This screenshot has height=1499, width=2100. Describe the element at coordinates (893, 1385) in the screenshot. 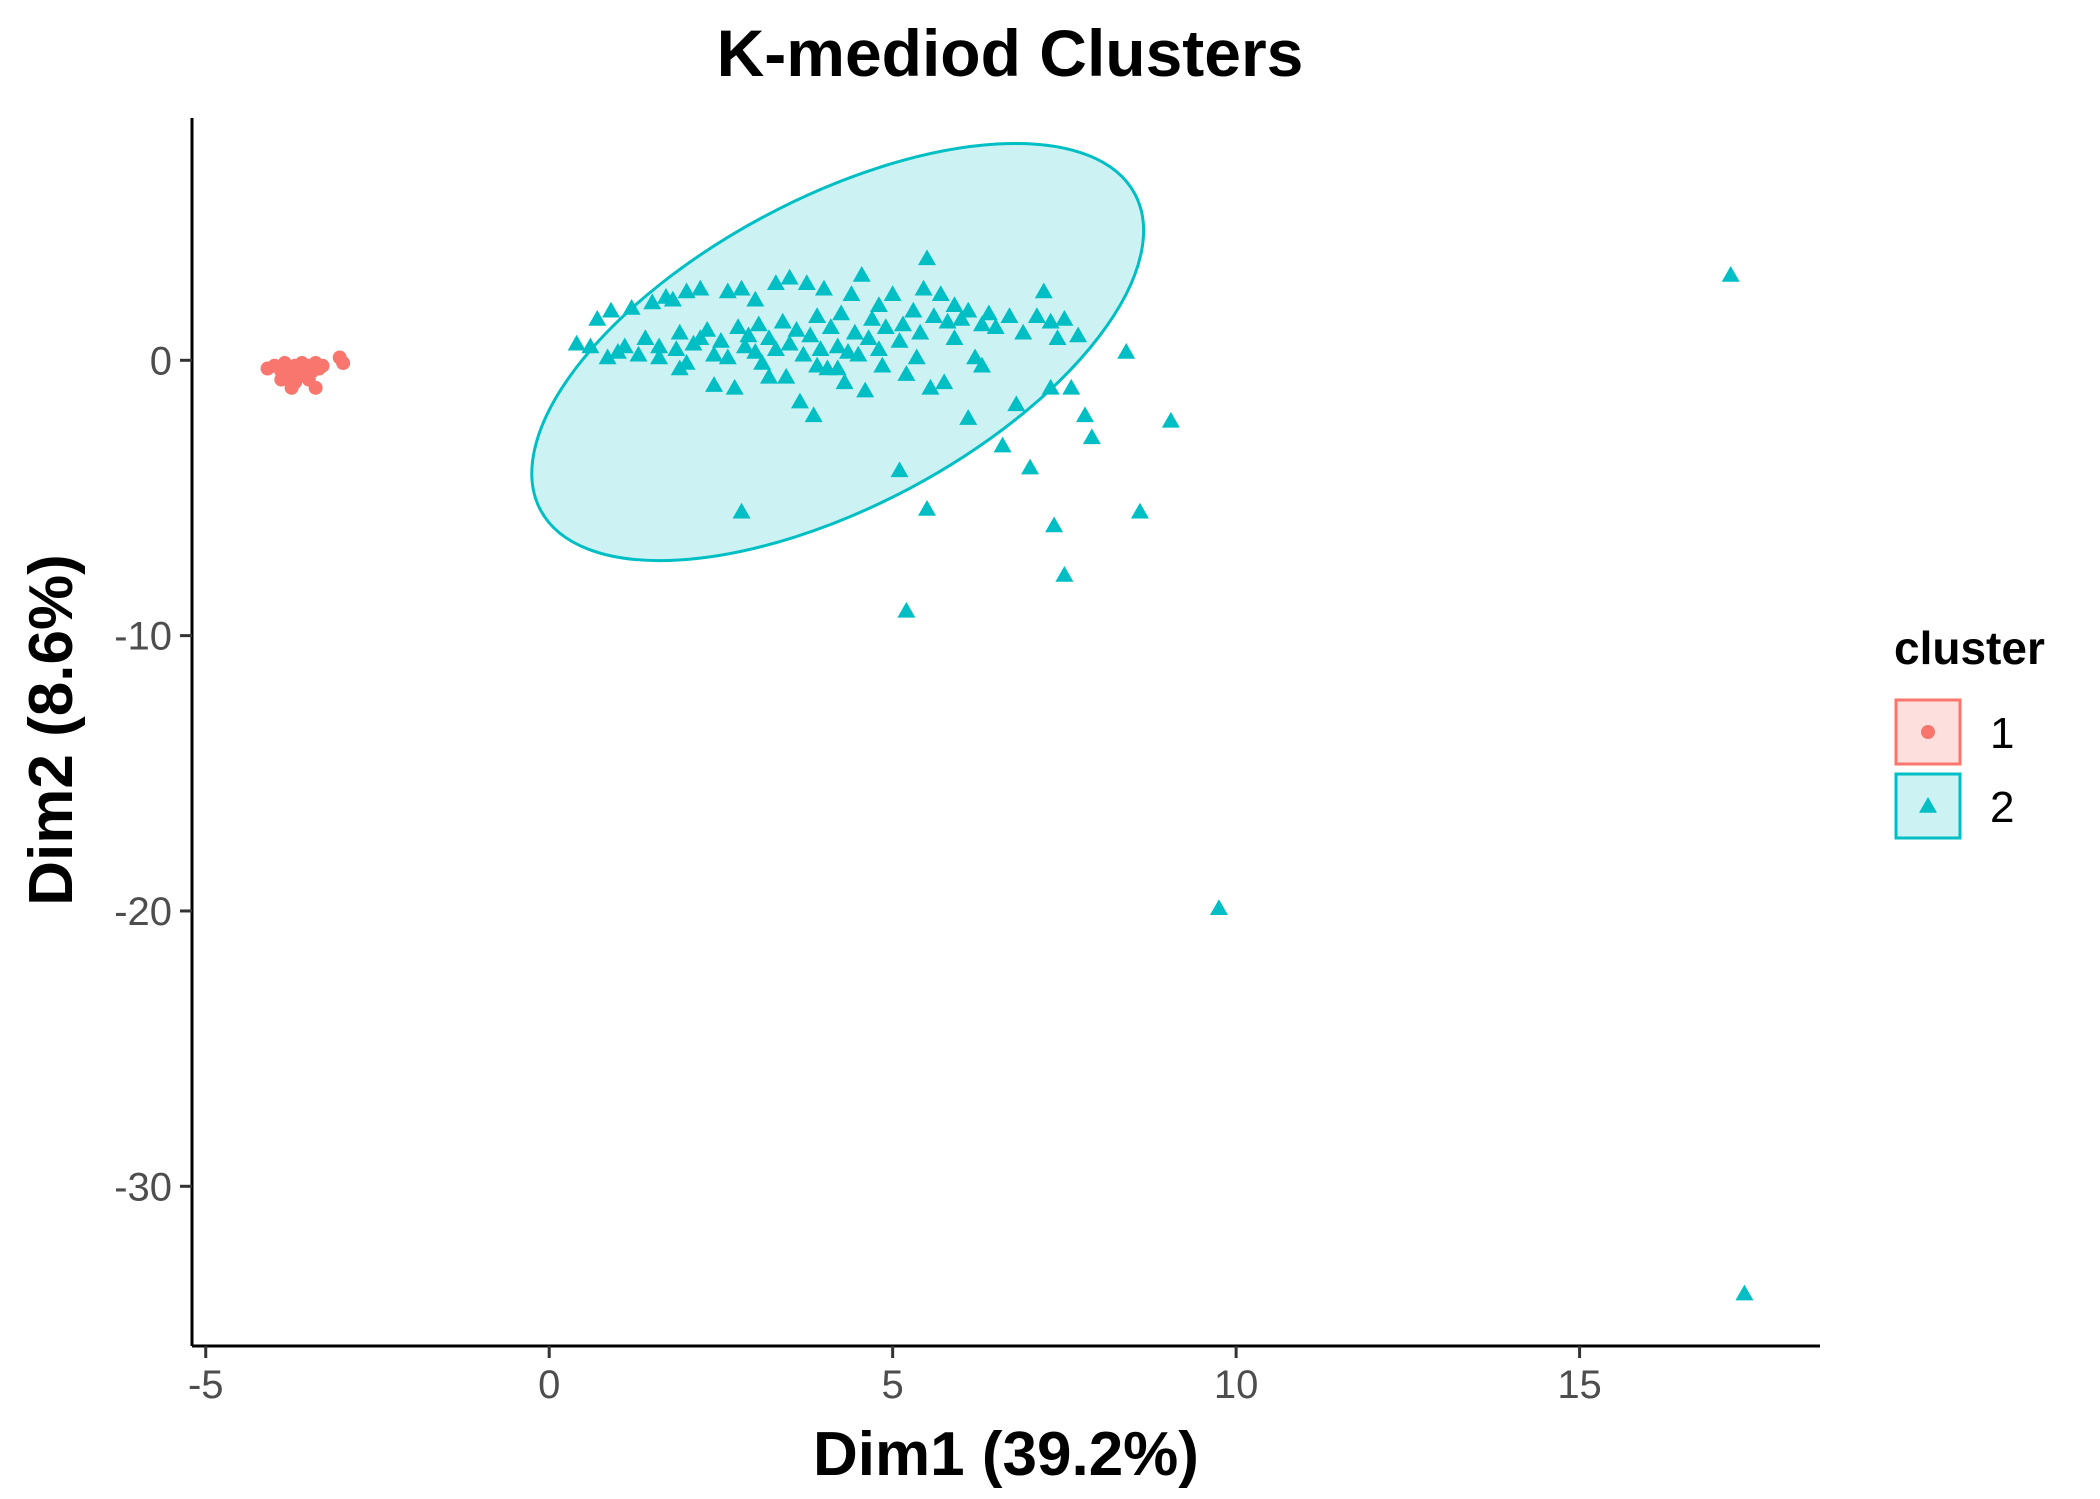

I see `x-tick-label: 5` at that location.